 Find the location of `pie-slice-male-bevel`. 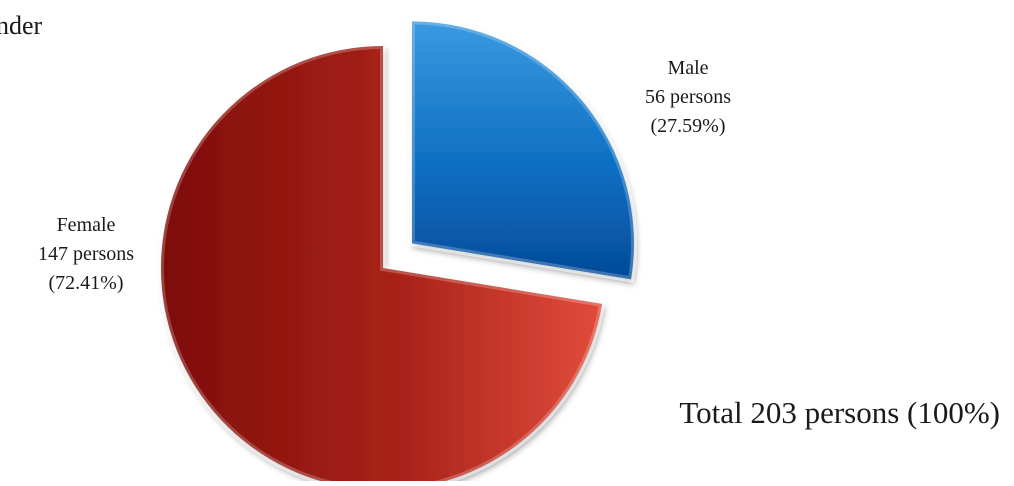

pie-slice-male-bevel is located at coordinates (522, 150).